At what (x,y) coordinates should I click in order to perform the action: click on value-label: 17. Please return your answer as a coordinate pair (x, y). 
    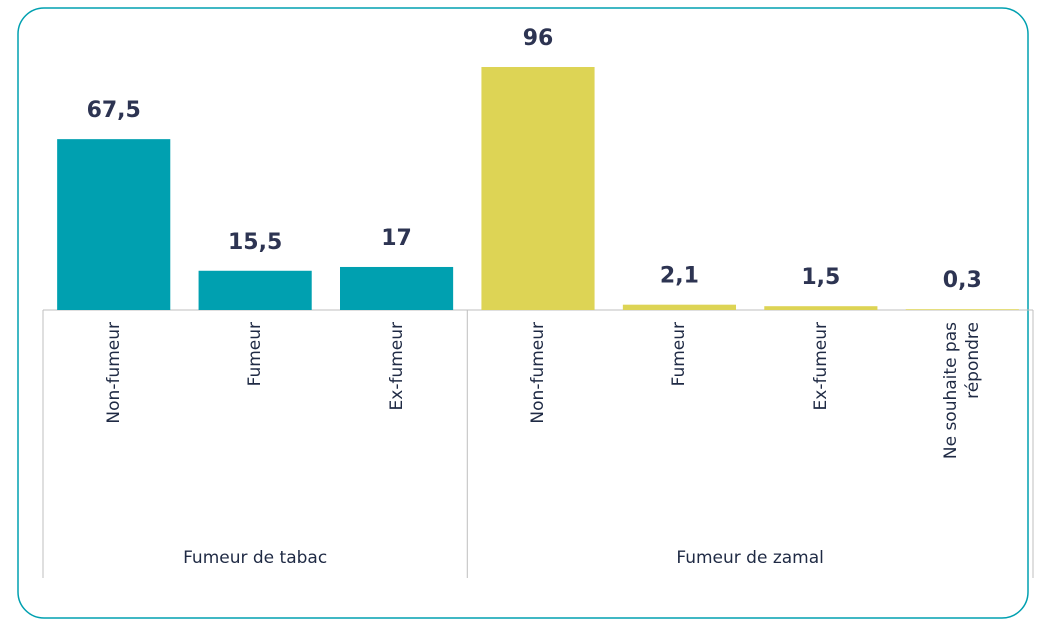
    Looking at the image, I should click on (396, 238).